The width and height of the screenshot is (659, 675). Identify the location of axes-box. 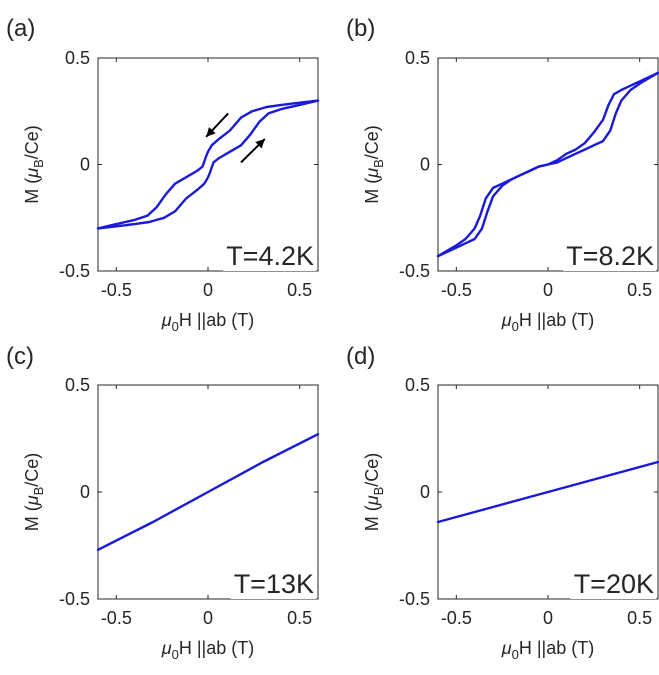
(208, 164).